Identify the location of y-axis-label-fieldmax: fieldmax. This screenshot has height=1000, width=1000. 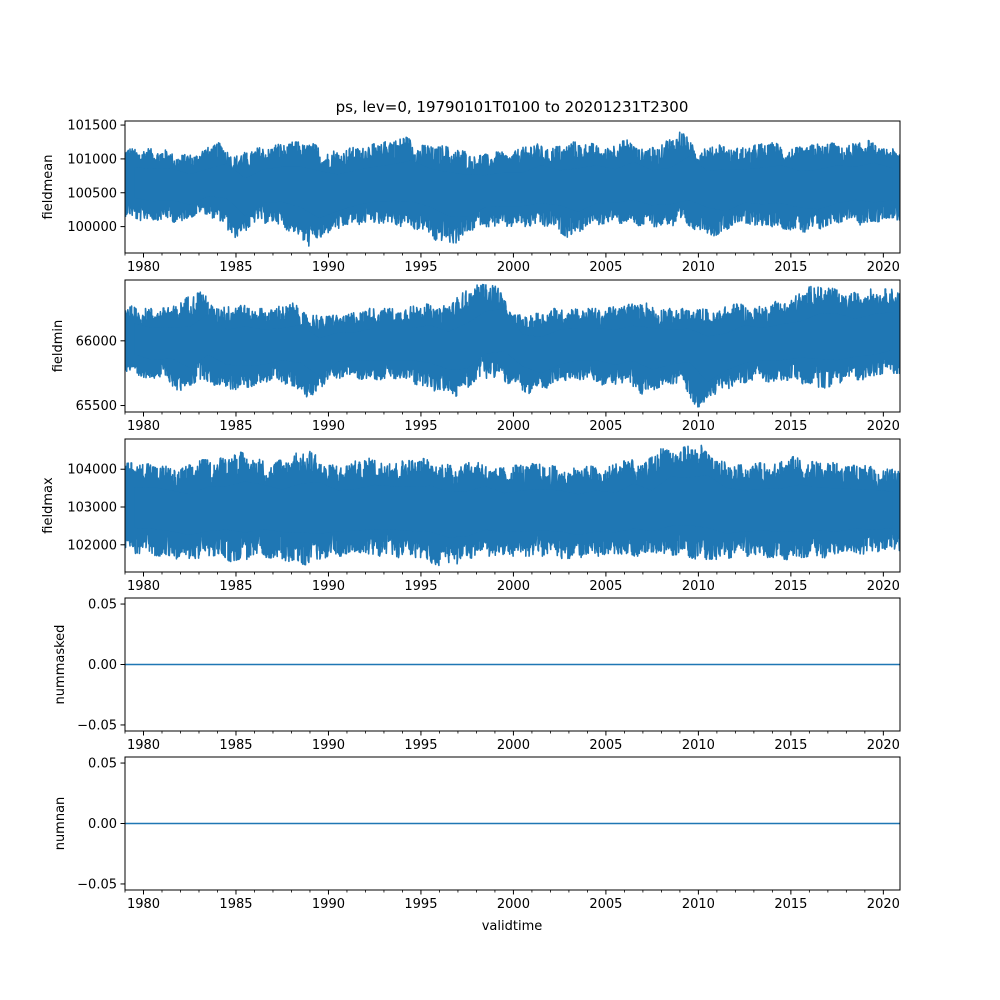
(48, 505).